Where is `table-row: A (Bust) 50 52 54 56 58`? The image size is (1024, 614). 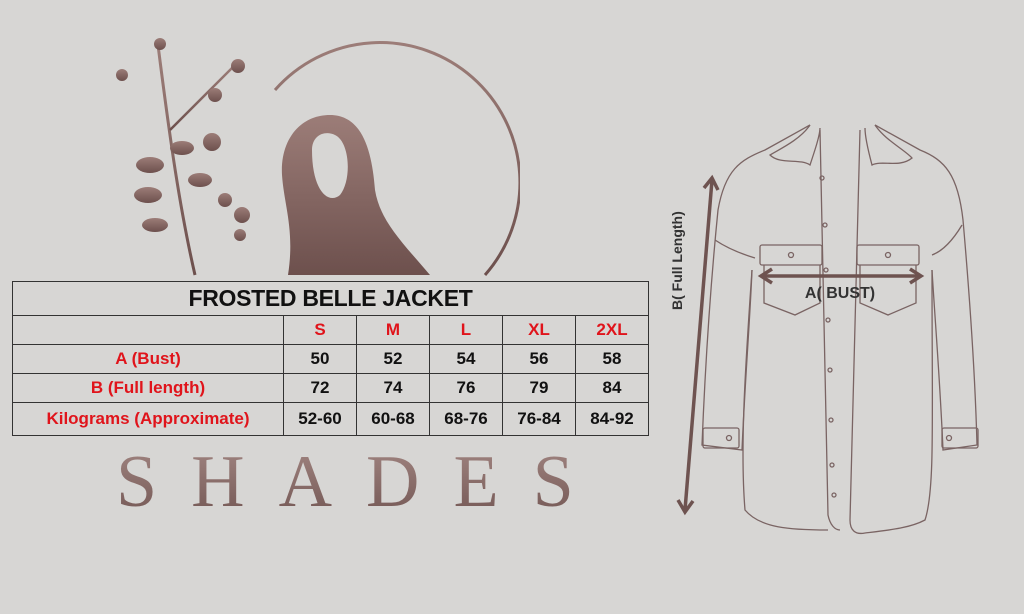
table-row: A (Bust) 50 52 54 56 58 is located at coordinates (330, 359).